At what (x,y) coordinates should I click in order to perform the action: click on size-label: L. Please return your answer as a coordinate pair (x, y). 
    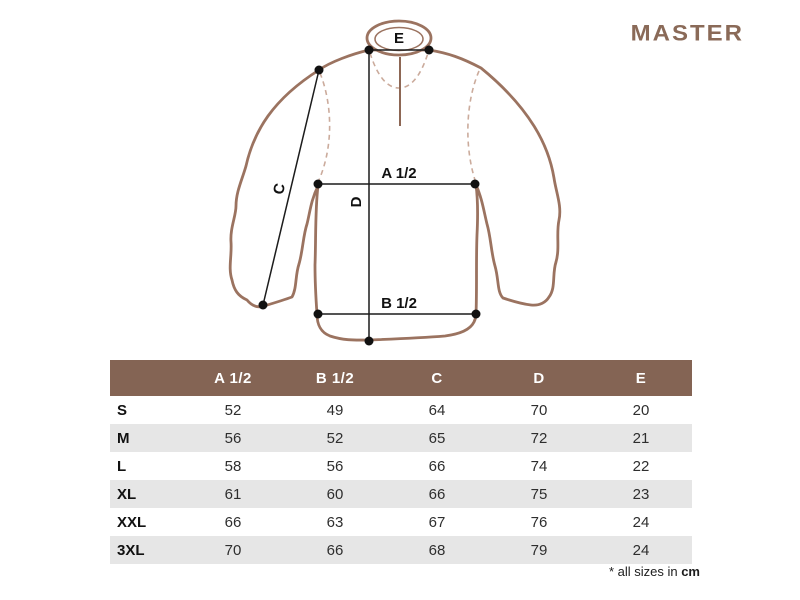
    Looking at the image, I should click on (122, 466).